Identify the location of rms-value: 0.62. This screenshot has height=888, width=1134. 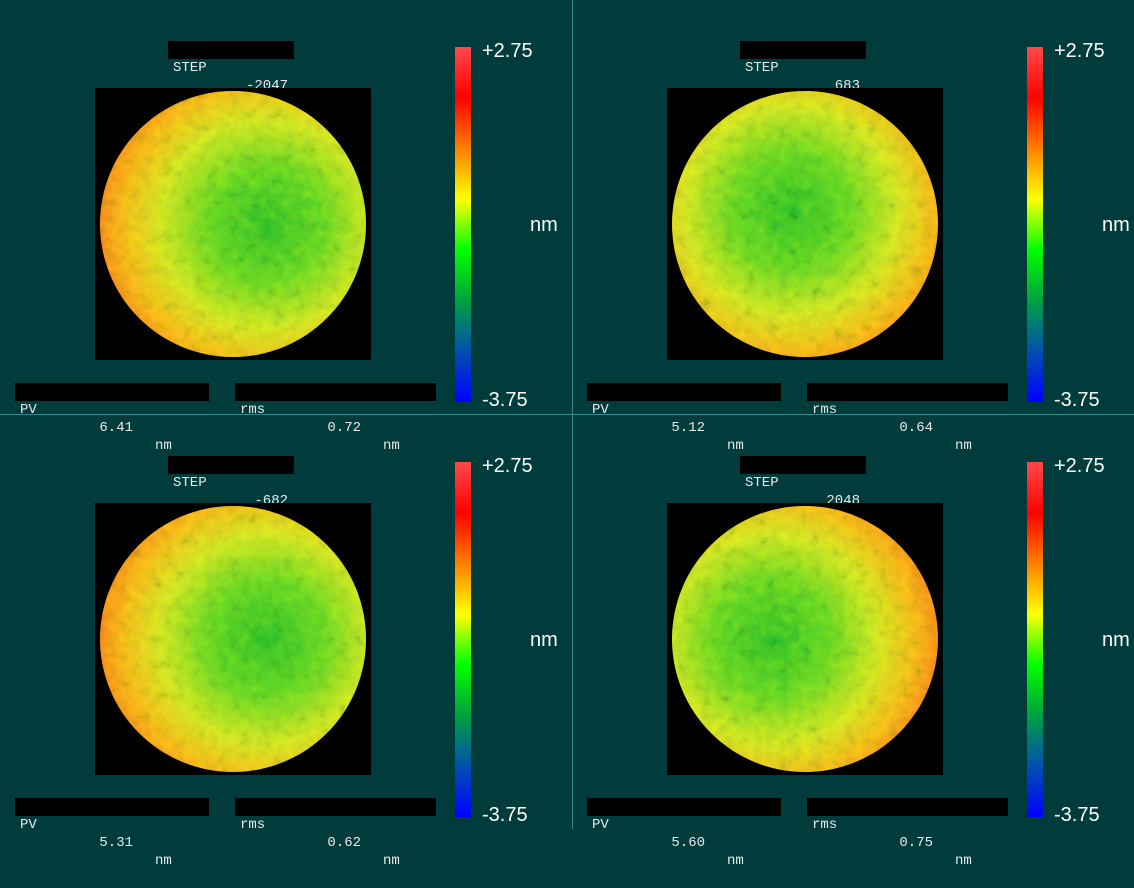
(344, 843).